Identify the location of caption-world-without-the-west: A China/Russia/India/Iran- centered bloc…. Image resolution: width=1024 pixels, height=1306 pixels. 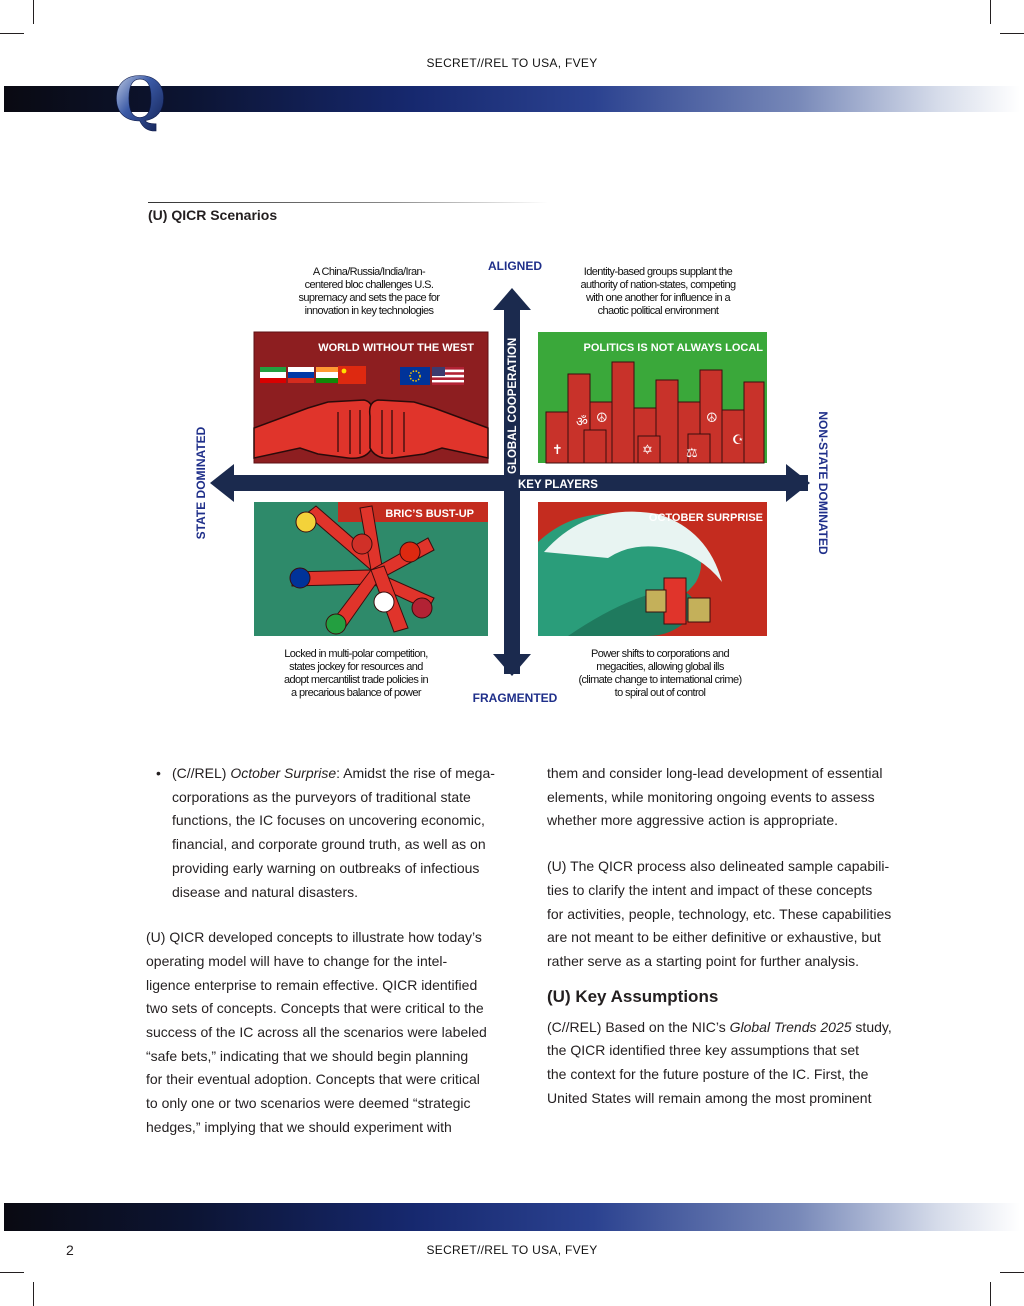
(369, 291).